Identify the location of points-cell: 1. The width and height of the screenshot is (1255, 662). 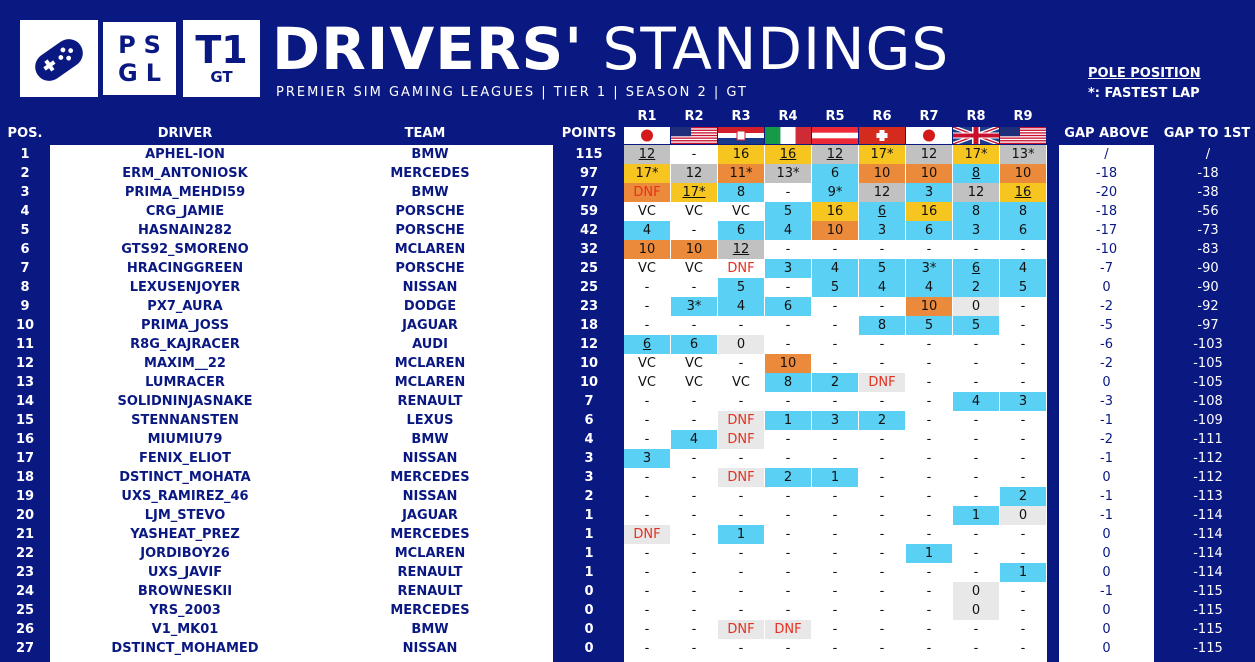
(589, 515).